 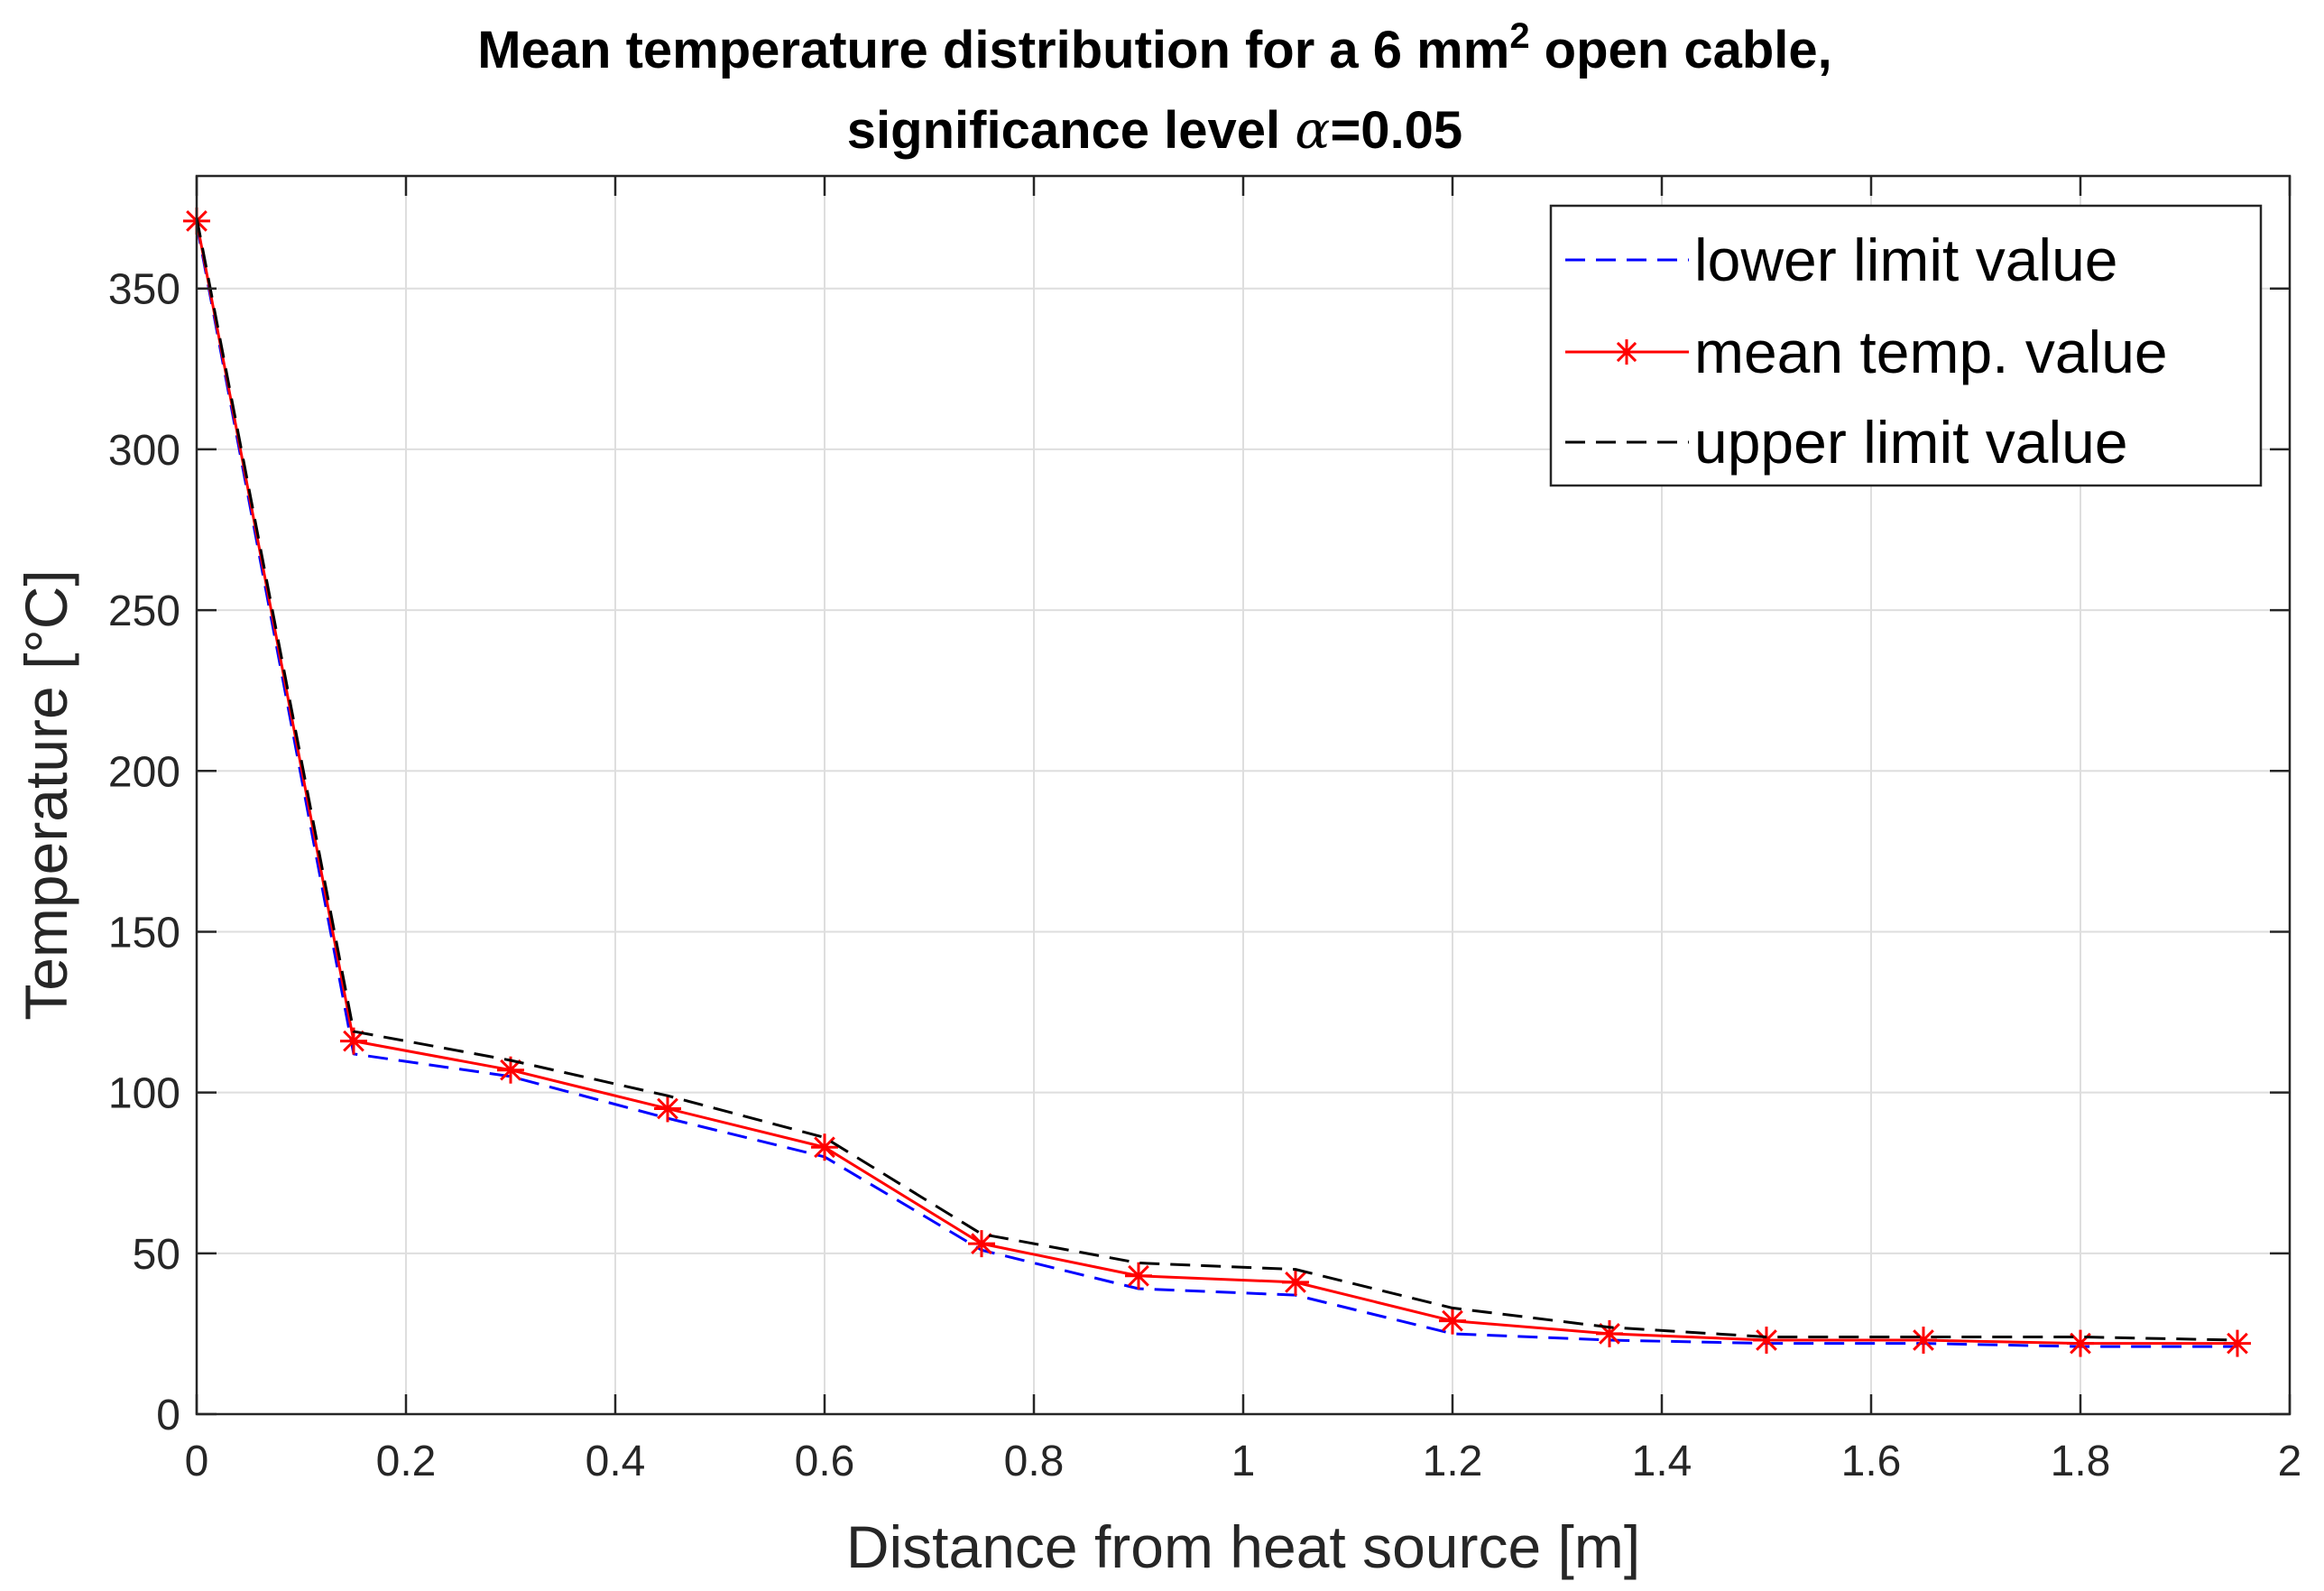 I want to click on legend-label-1: mean temp. value, so click(x=1931, y=352).